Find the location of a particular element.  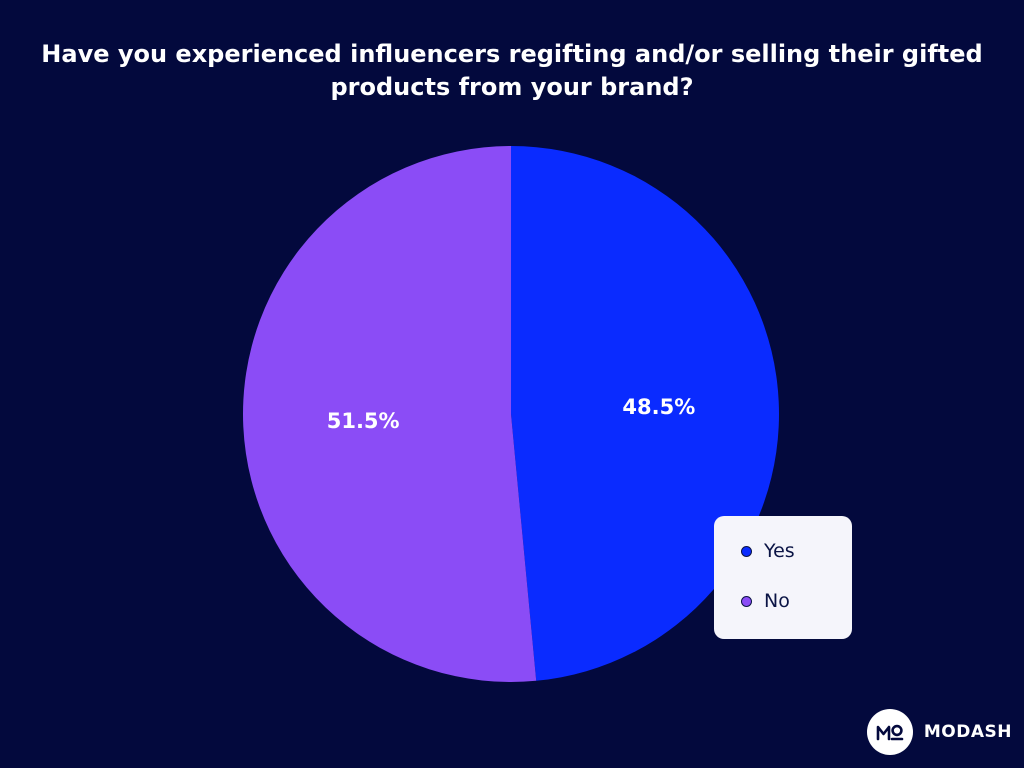

brand-name: MODASH is located at coordinates (967, 732).